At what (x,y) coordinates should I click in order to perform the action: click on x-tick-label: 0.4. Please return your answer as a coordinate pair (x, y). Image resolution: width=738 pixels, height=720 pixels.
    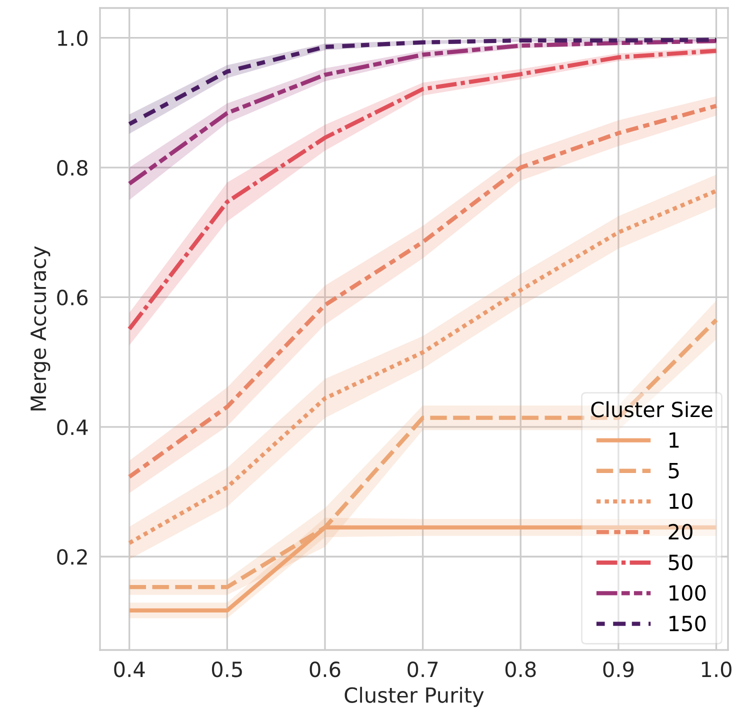
    Looking at the image, I should click on (129, 669).